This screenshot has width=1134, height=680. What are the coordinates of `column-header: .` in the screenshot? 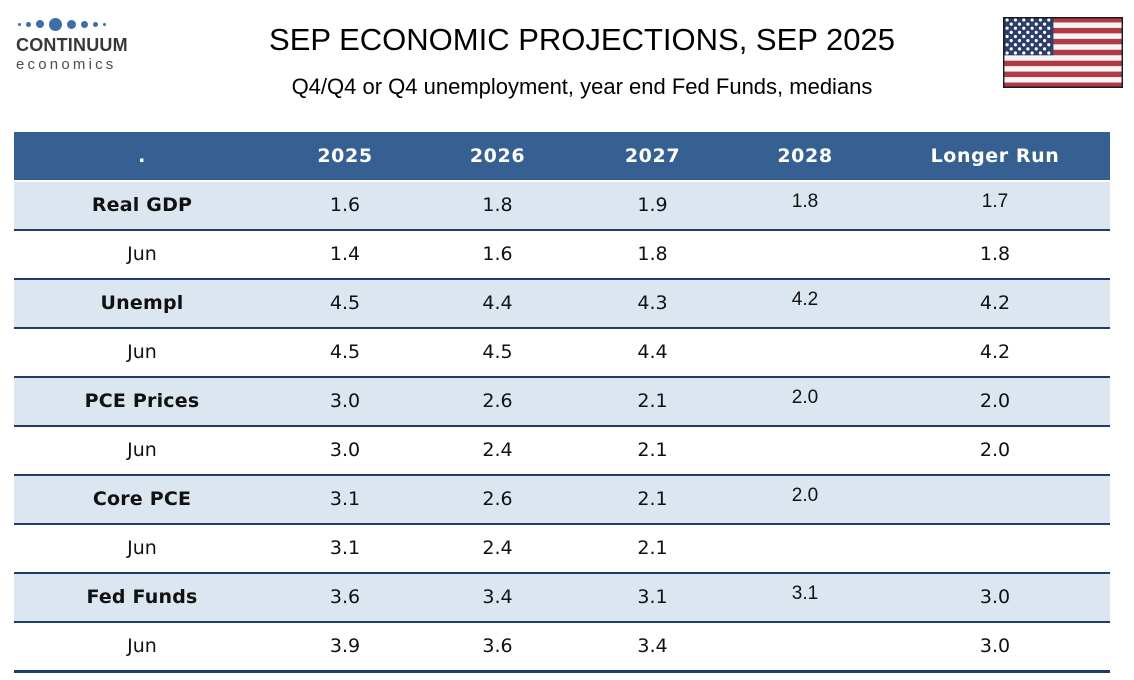 It's located at (142, 155).